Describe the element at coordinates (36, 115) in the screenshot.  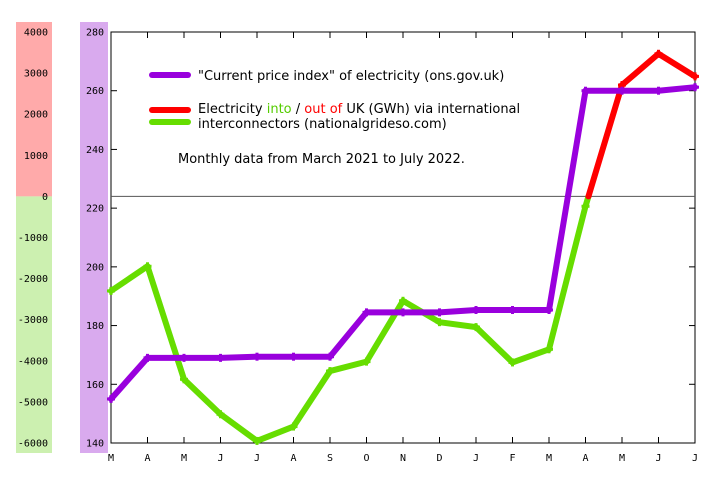
I see `left-tick-label: 2000` at that location.